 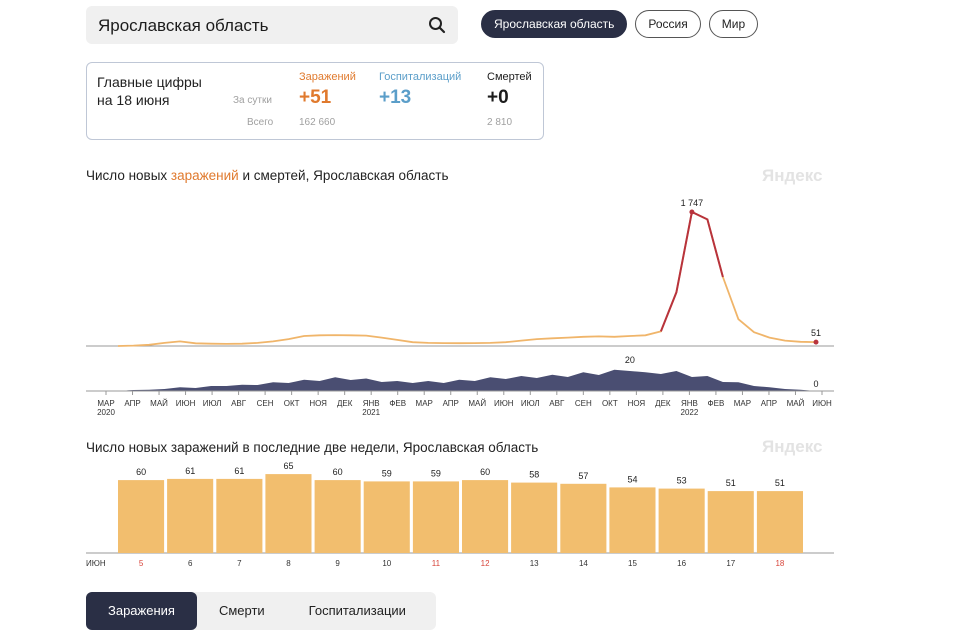 What do you see at coordinates (630, 360) in the screenshot?
I see `deaths-peak-label: 20` at bounding box center [630, 360].